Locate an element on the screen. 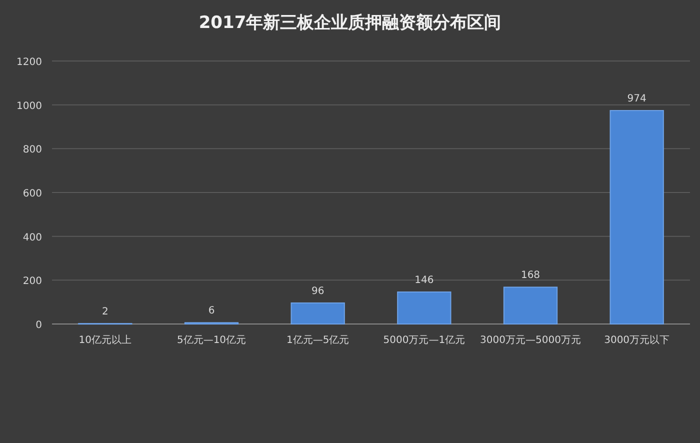 Image resolution: width=700 pixels, height=443 pixels. y-tick-label: 1200 is located at coordinates (29, 62).